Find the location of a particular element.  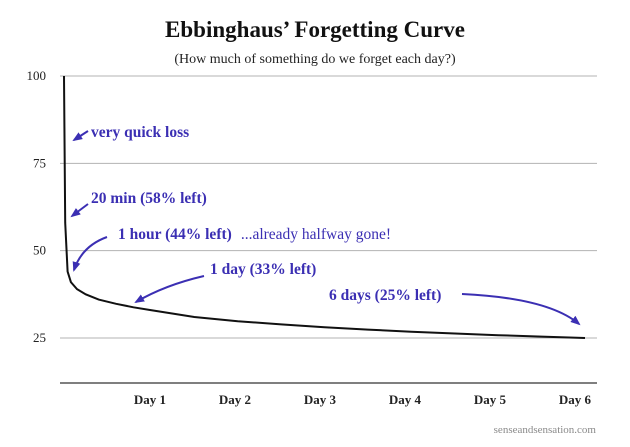

source-credit: senseandsensation.com is located at coordinates (545, 430).